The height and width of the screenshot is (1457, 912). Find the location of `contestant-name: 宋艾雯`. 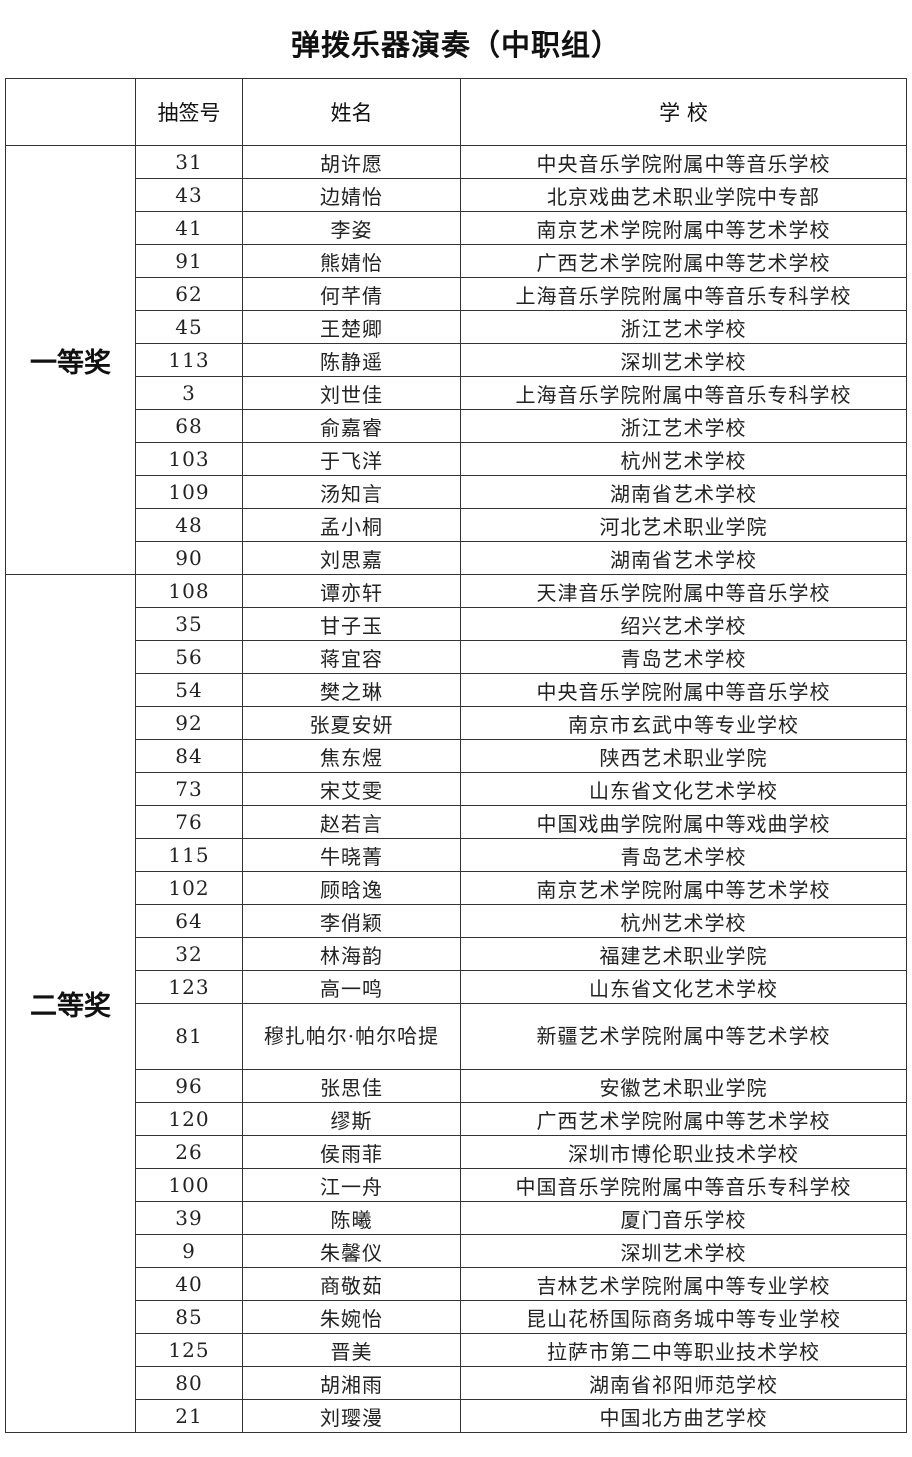

contestant-name: 宋艾雯 is located at coordinates (351, 789).